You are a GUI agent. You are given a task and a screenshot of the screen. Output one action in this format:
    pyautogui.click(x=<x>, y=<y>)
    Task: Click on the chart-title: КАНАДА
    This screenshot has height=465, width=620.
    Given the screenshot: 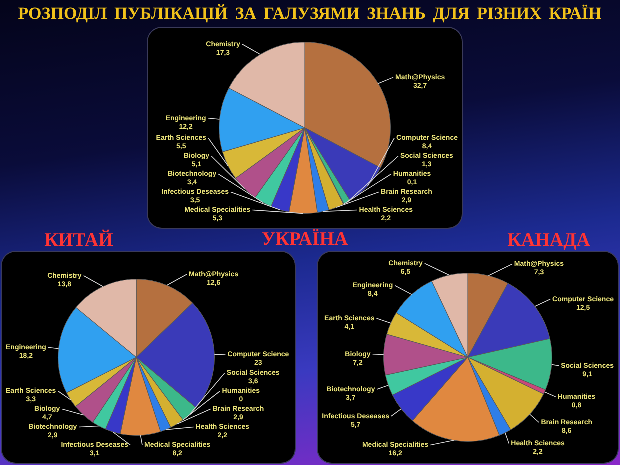 What is the action you would take?
    pyautogui.click(x=549, y=241)
    